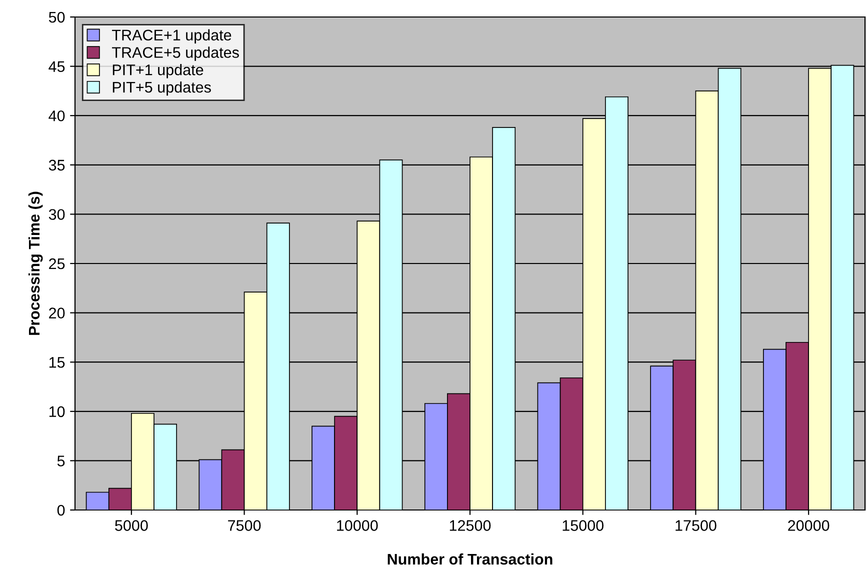 The image size is (866, 587). Describe the element at coordinates (158, 71) in the screenshot. I see `legend-label: PIT+1 update` at that location.